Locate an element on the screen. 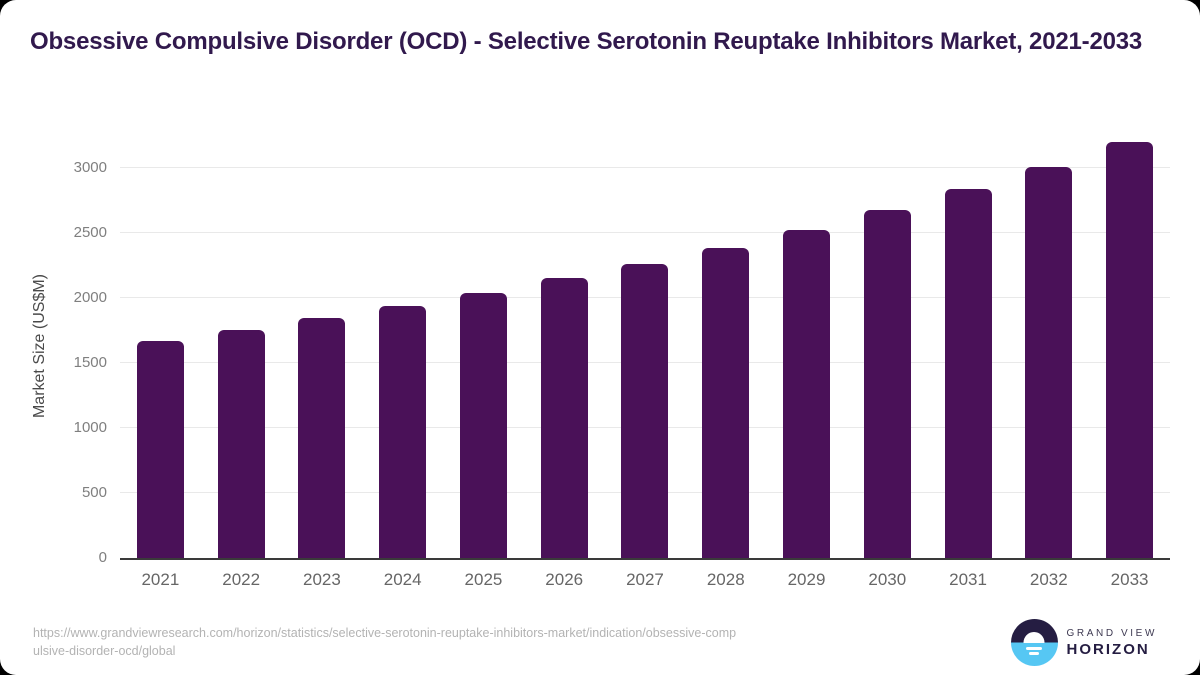 The image size is (1200, 675). bar-2022 is located at coordinates (241, 444).